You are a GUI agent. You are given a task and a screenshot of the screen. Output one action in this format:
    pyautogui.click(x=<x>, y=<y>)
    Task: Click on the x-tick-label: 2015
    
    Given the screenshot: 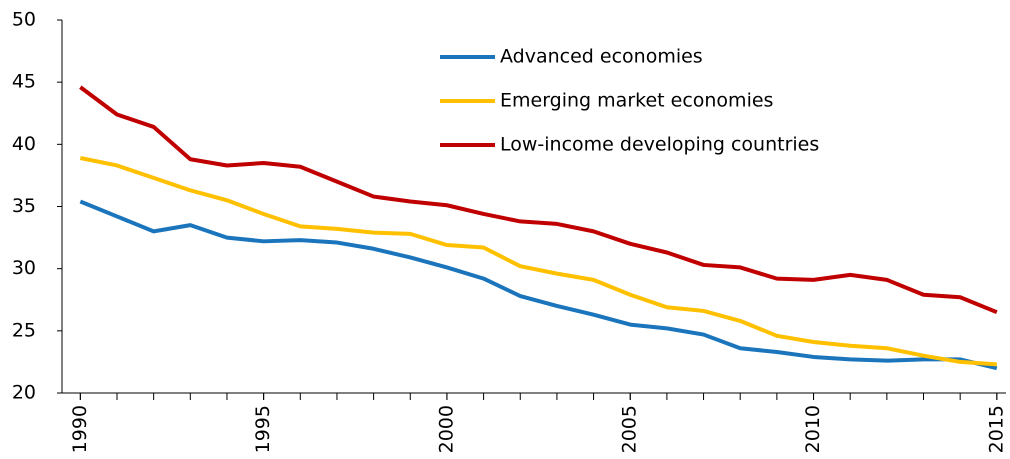 What is the action you would take?
    pyautogui.click(x=996, y=429)
    